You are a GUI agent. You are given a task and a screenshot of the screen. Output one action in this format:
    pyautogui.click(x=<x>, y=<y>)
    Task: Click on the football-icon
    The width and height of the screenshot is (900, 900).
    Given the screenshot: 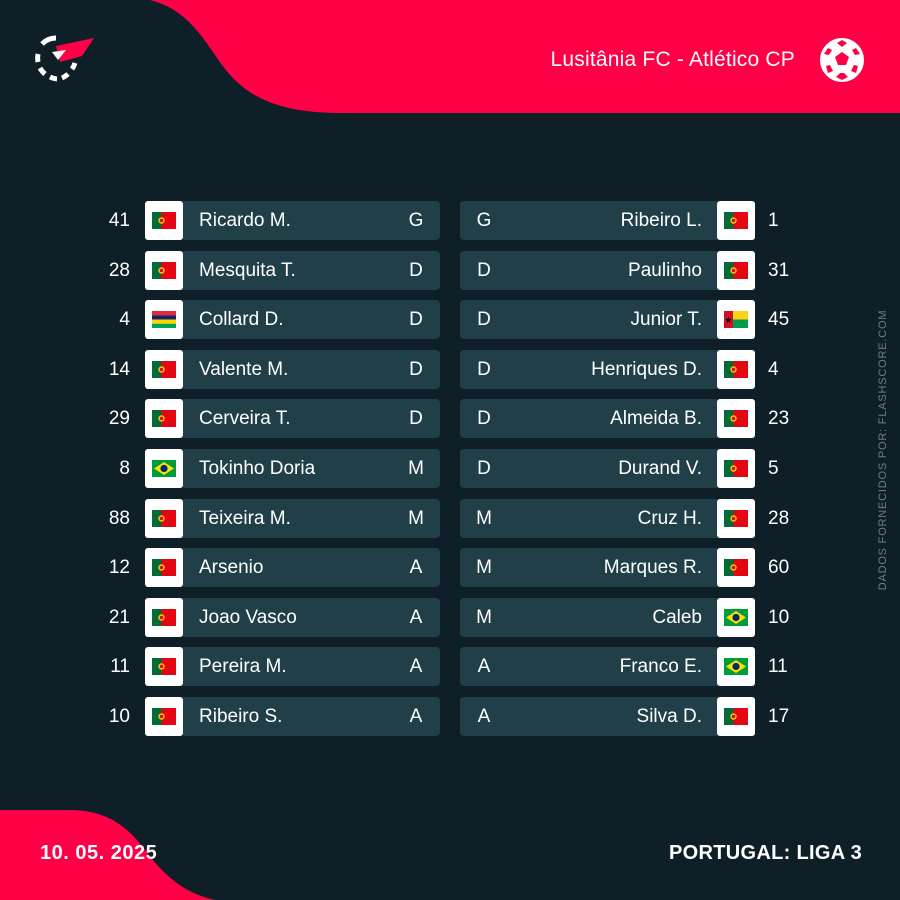 What is the action you would take?
    pyautogui.click(x=842, y=60)
    